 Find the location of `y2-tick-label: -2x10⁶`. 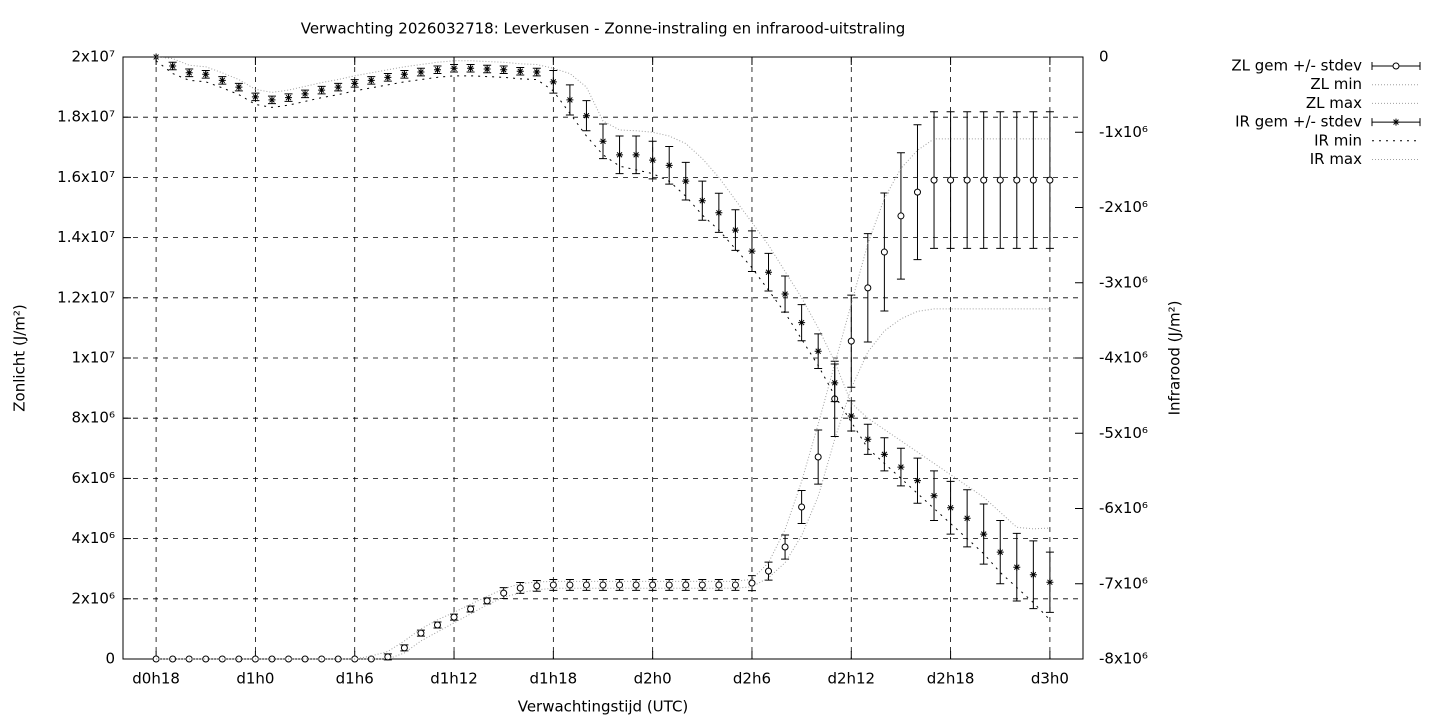

y2-tick-label: -2x10⁶ is located at coordinates (1123, 207).